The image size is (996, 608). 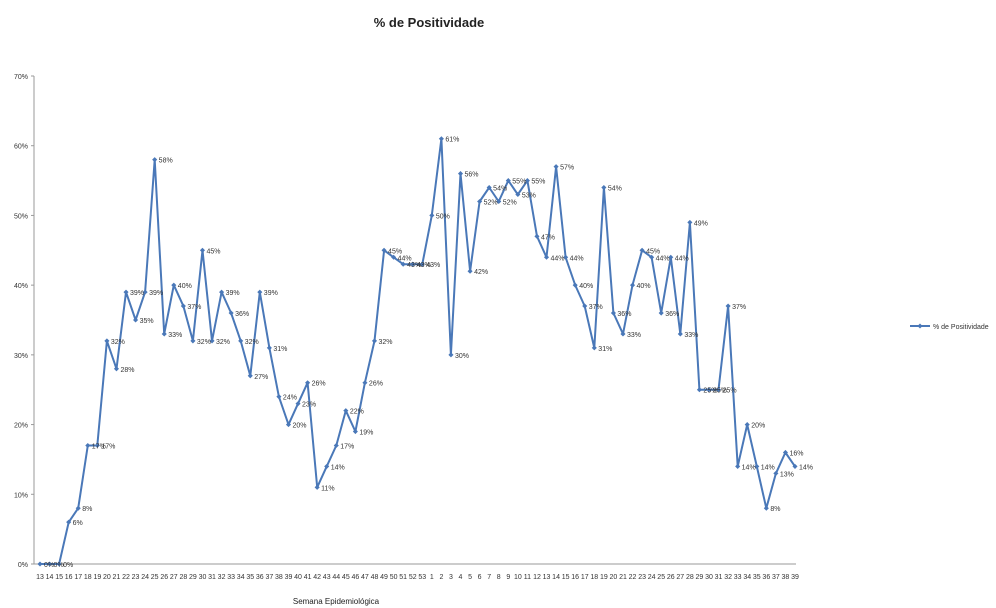 What do you see at coordinates (87, 509) in the screenshot?
I see `data-label: 8%` at bounding box center [87, 509].